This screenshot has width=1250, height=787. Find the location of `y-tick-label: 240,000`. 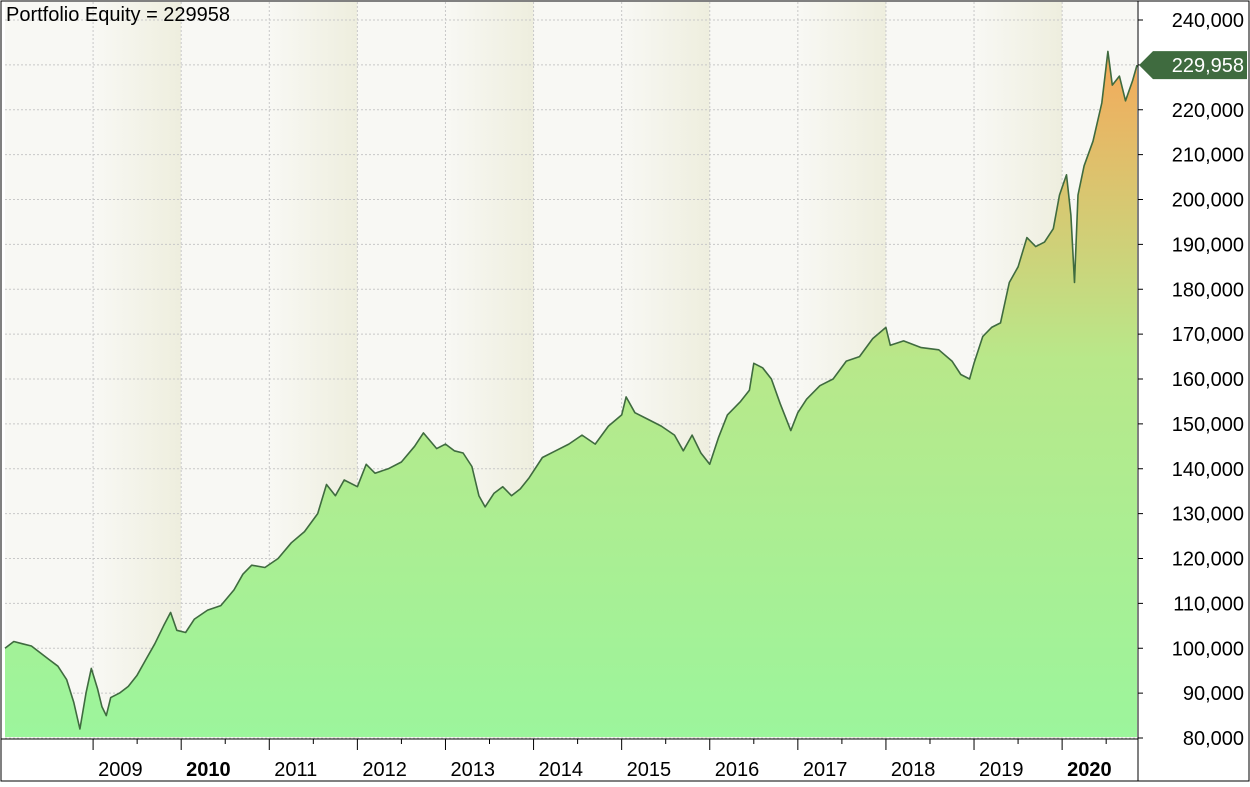

y-tick-label: 240,000 is located at coordinates (1208, 21).